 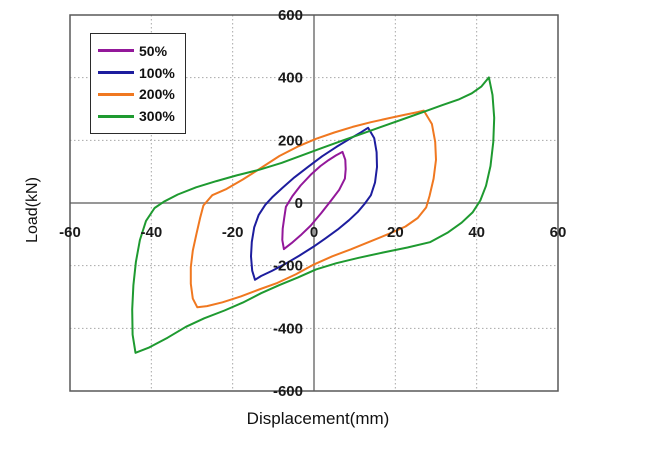 I want to click on legend-label: 200%, so click(x=157, y=94).